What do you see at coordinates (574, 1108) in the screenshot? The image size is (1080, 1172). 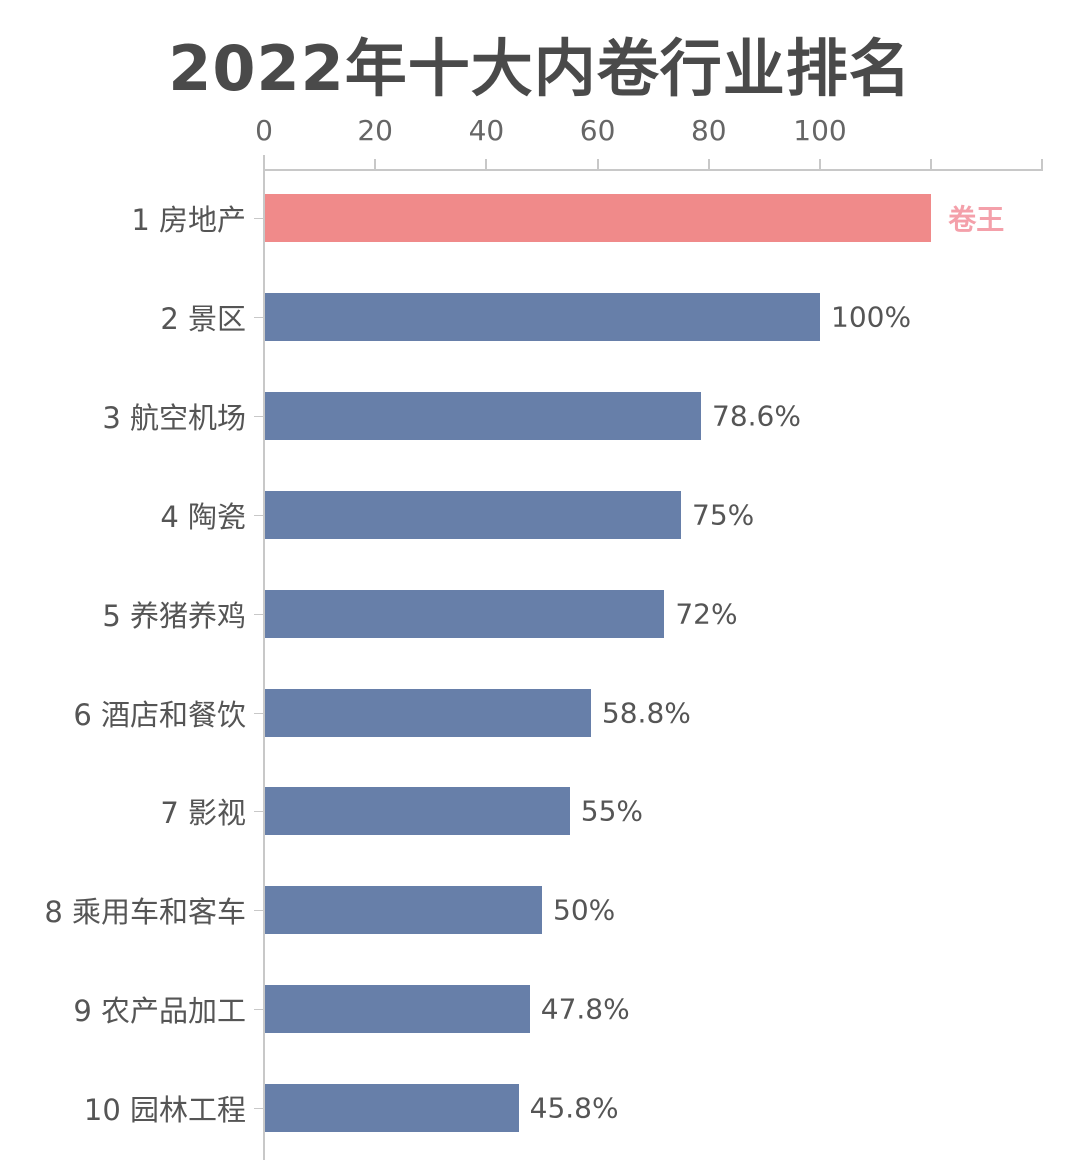 I see `data-label: 45.8%` at bounding box center [574, 1108].